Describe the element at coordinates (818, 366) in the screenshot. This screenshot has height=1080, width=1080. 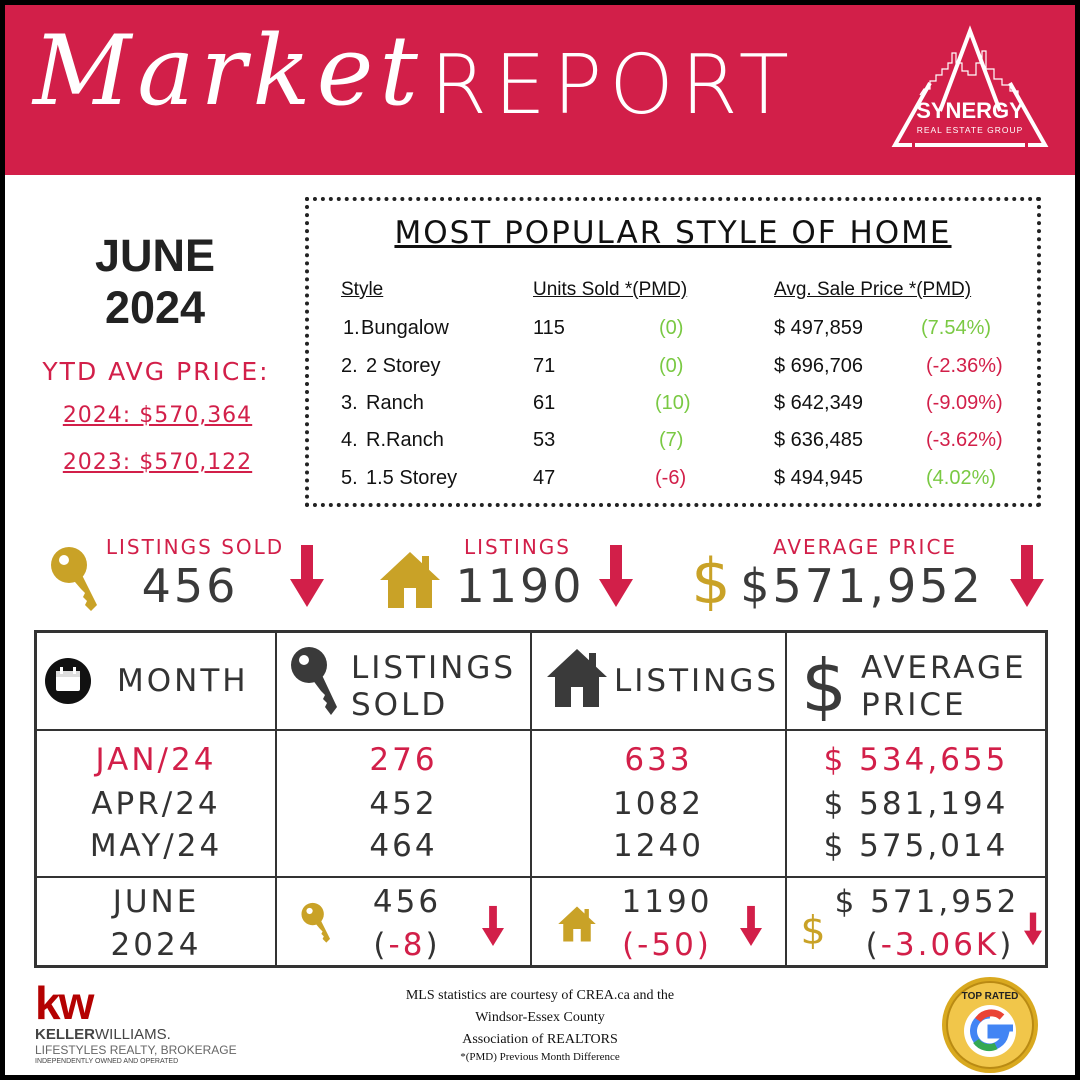
I see `row-price: $ 696,706` at that location.